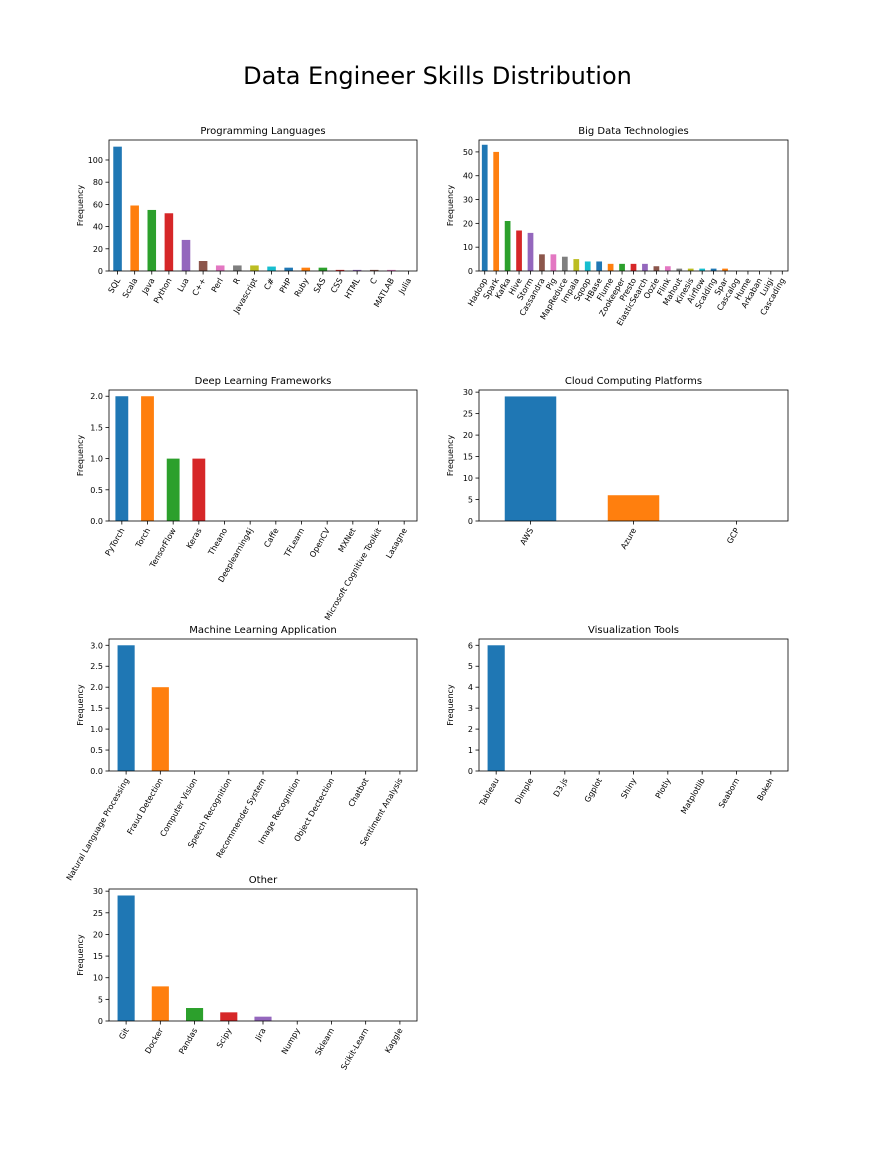 The height and width of the screenshot is (1166, 875). Describe the element at coordinates (470, 645) in the screenshot. I see `y-tick-label: 6` at that location.